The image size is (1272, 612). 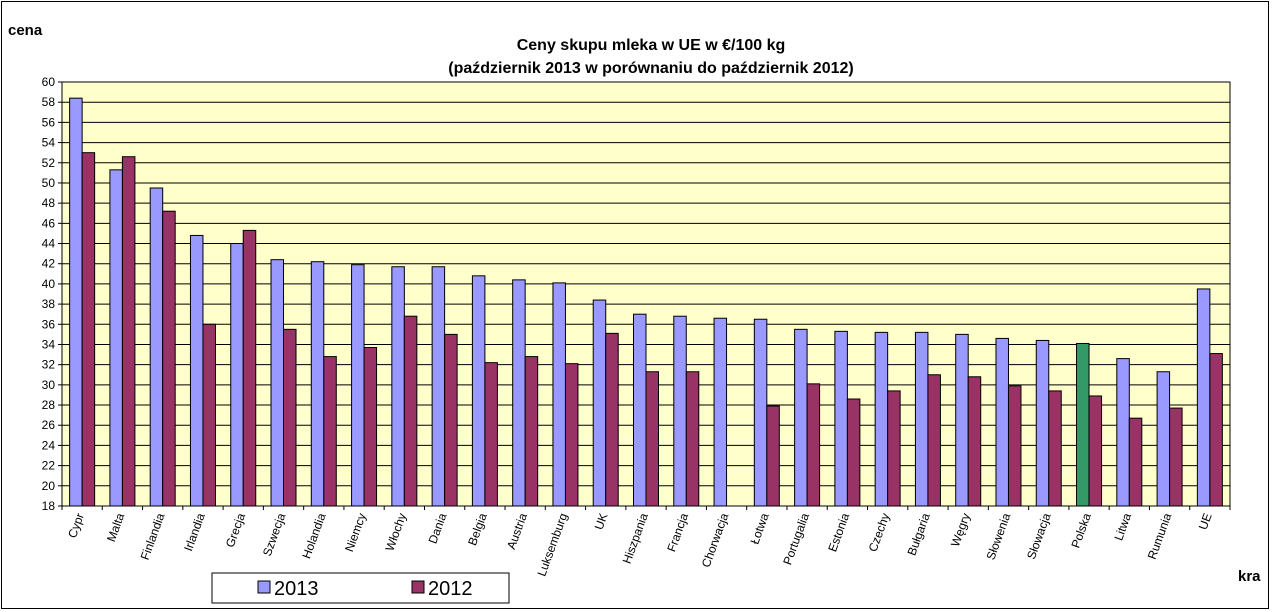 What do you see at coordinates (601, 521) in the screenshot?
I see `x-tick-label: UK` at bounding box center [601, 521].